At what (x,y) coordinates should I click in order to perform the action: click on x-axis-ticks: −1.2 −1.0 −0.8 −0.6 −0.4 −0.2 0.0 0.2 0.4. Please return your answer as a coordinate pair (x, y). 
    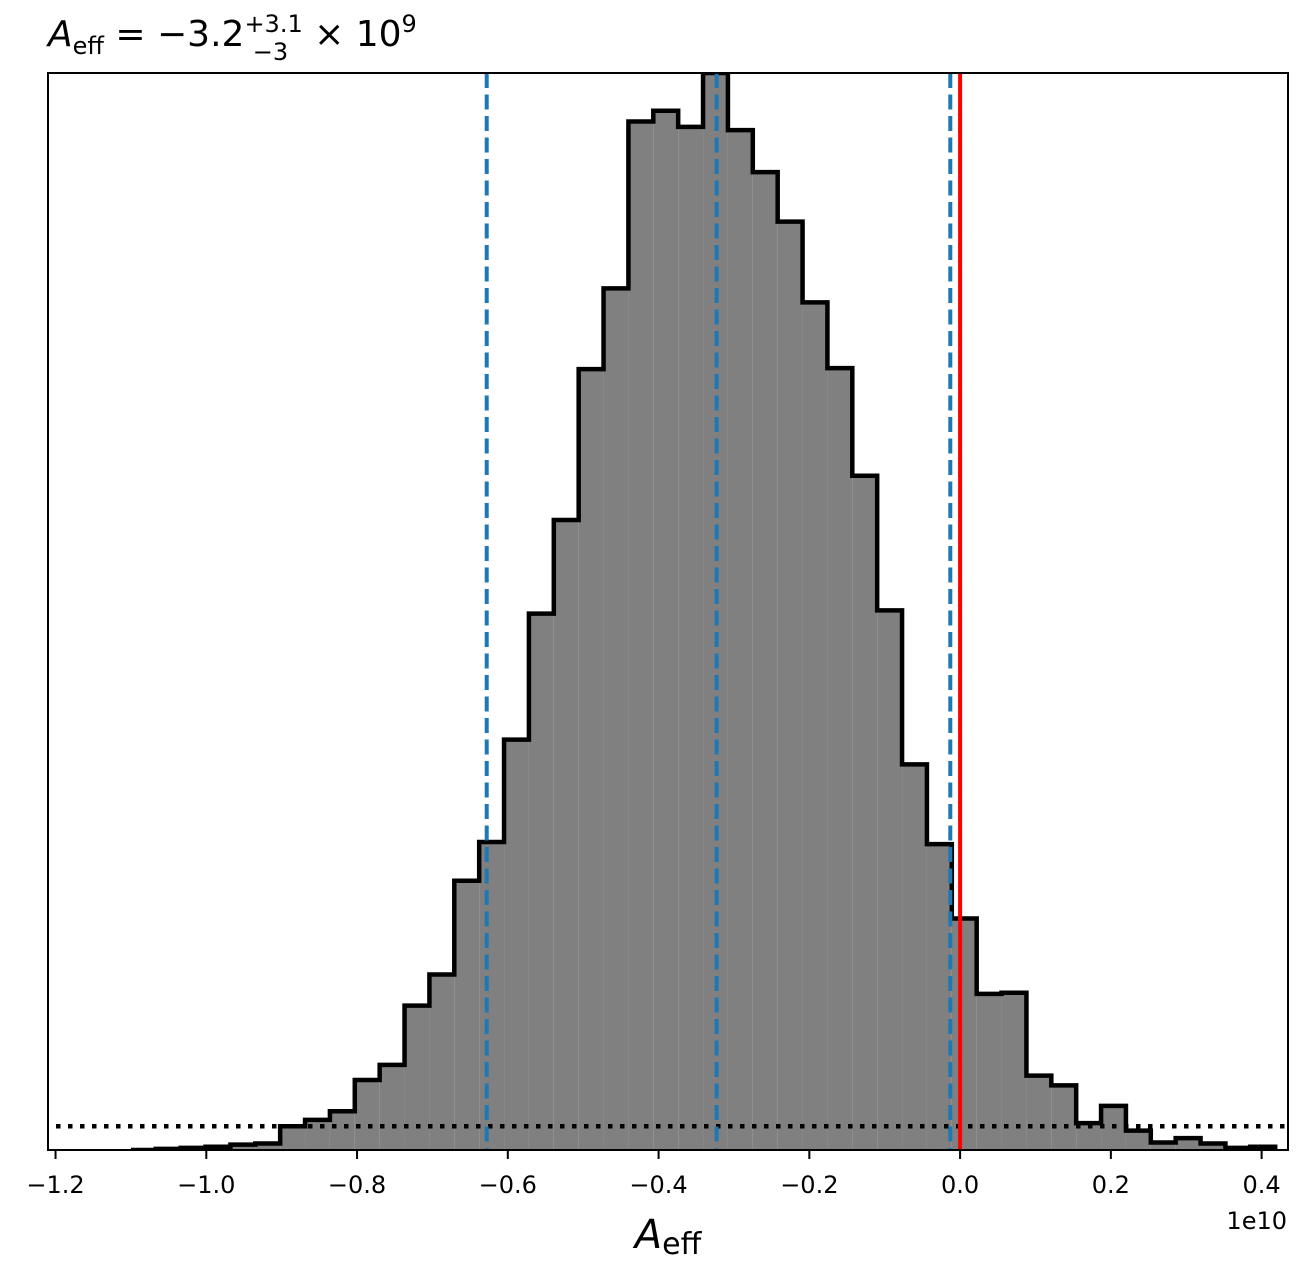
    Looking at the image, I should click on (653, 1174).